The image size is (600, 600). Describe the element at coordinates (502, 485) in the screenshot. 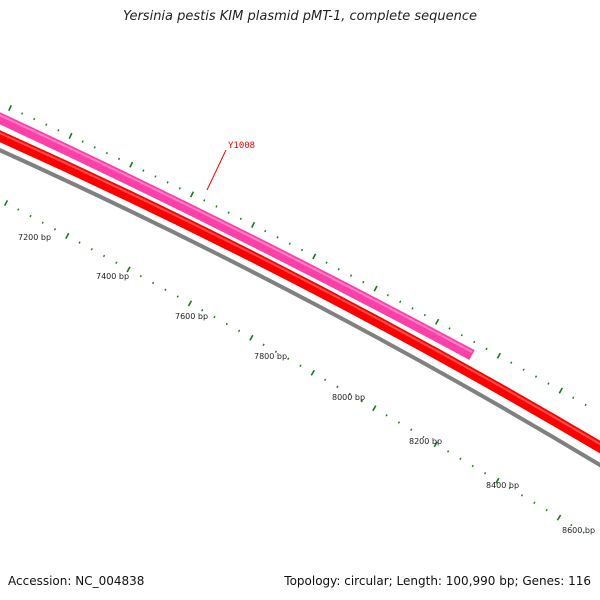

I see `scale-label: 8400 bp` at that location.